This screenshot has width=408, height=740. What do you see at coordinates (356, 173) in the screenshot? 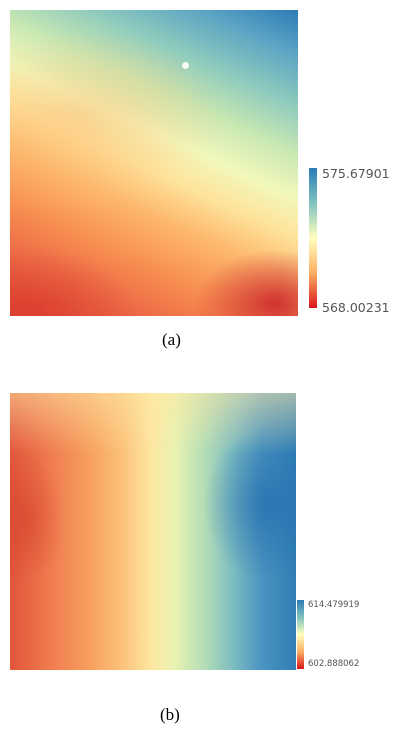
I see `legend-a-max-label: 575.67901` at bounding box center [356, 173].